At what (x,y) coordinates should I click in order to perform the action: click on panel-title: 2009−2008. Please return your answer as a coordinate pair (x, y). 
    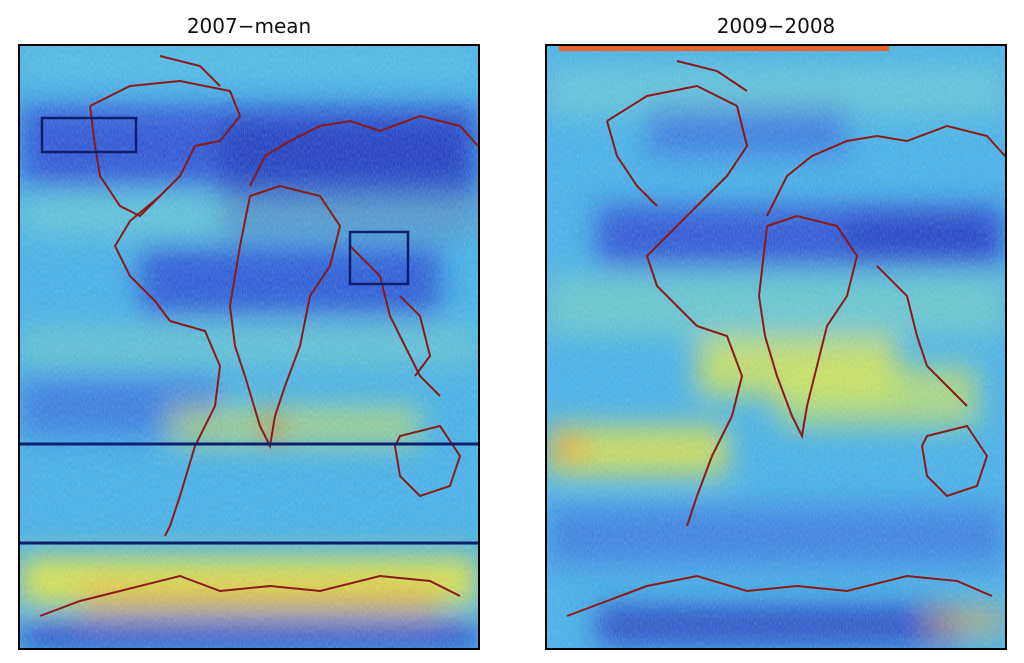
    Looking at the image, I should click on (776, 26).